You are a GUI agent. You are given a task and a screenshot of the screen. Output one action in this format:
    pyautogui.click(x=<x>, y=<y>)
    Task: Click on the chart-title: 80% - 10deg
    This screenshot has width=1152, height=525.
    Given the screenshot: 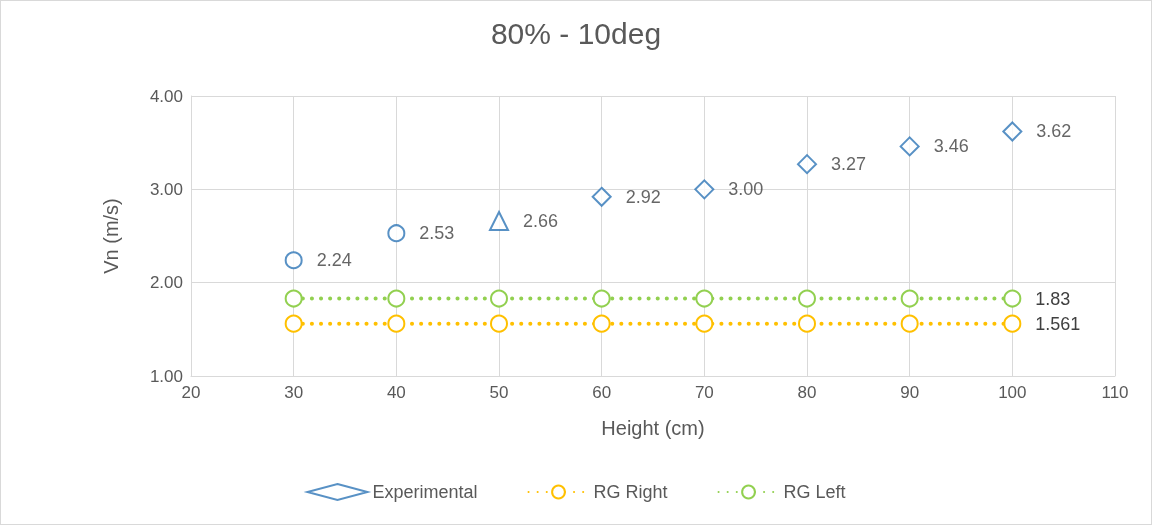 What is the action you would take?
    pyautogui.click(x=576, y=33)
    